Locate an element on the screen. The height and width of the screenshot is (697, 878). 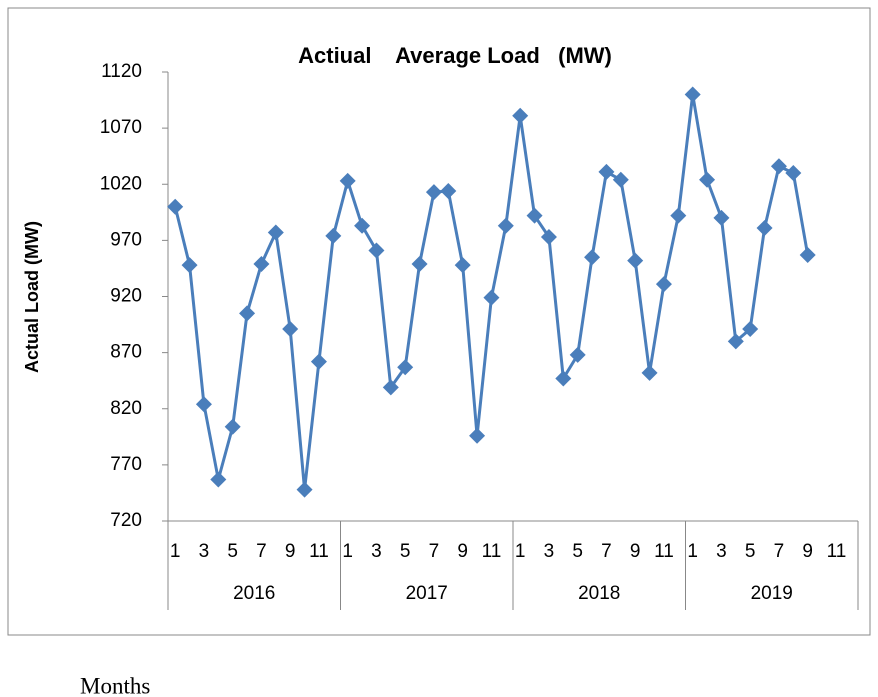
y-tick-label: 820 is located at coordinates (126, 408).